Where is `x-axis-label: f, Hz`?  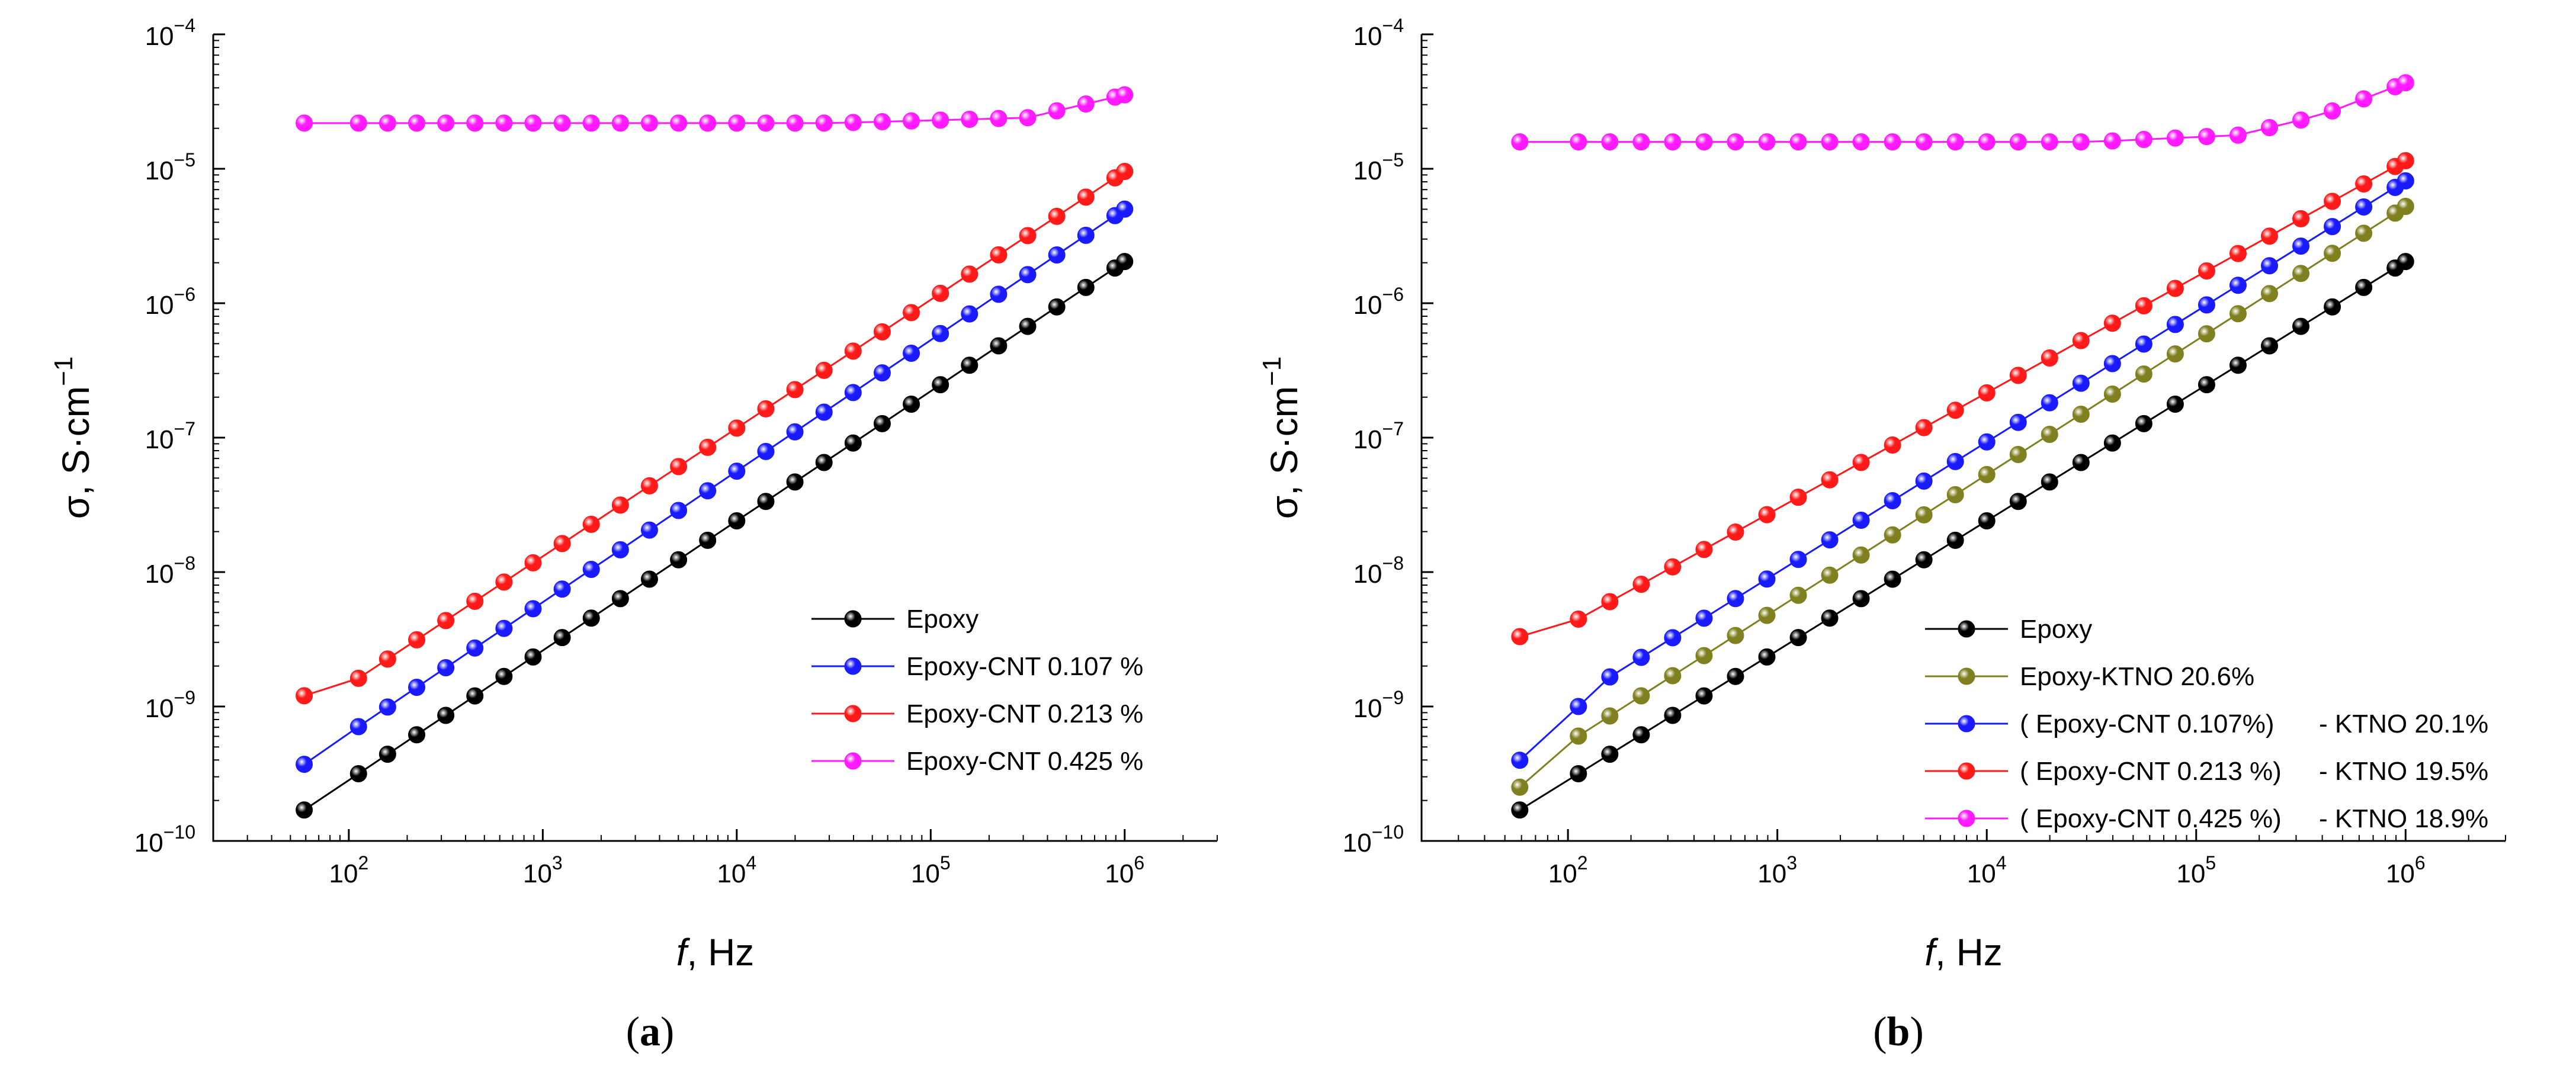 x-axis-label: f, Hz is located at coordinates (1963, 952).